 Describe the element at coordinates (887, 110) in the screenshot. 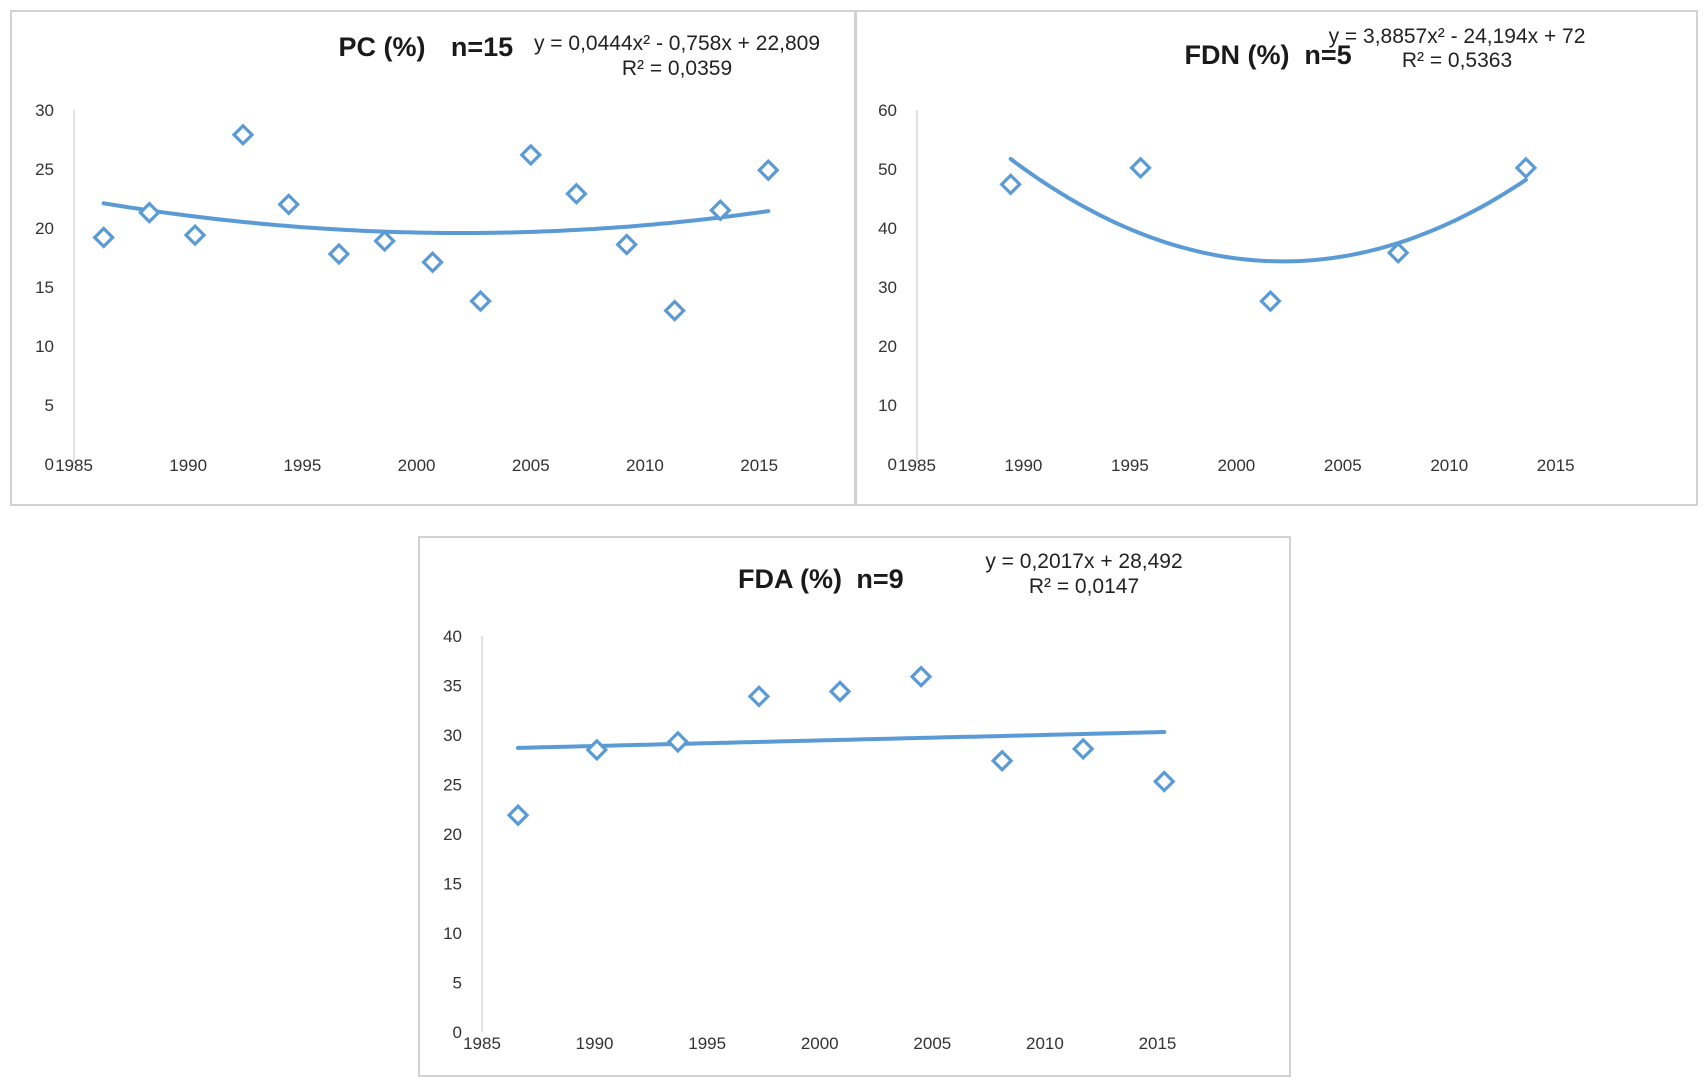

I see `y-tick-label: 60` at that location.